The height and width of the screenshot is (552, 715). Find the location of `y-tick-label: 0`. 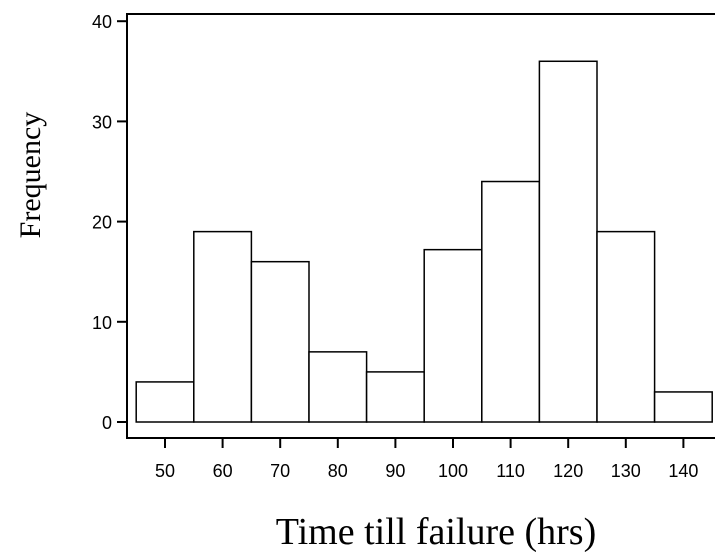

y-tick-label: 0 is located at coordinates (107, 423).